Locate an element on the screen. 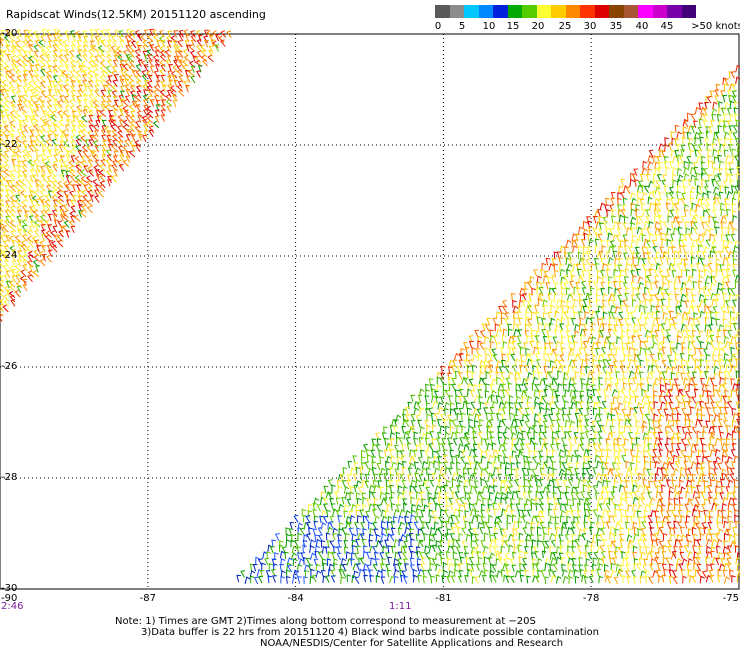 The height and width of the screenshot is (650, 740). colorbar-swatch is located at coordinates (543, 11).